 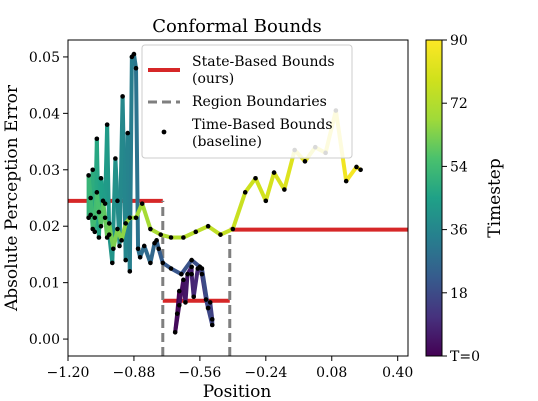 What do you see at coordinates (259, 102) in the screenshot?
I see `legend-label-region-boundaries: Region Boundaries` at bounding box center [259, 102].